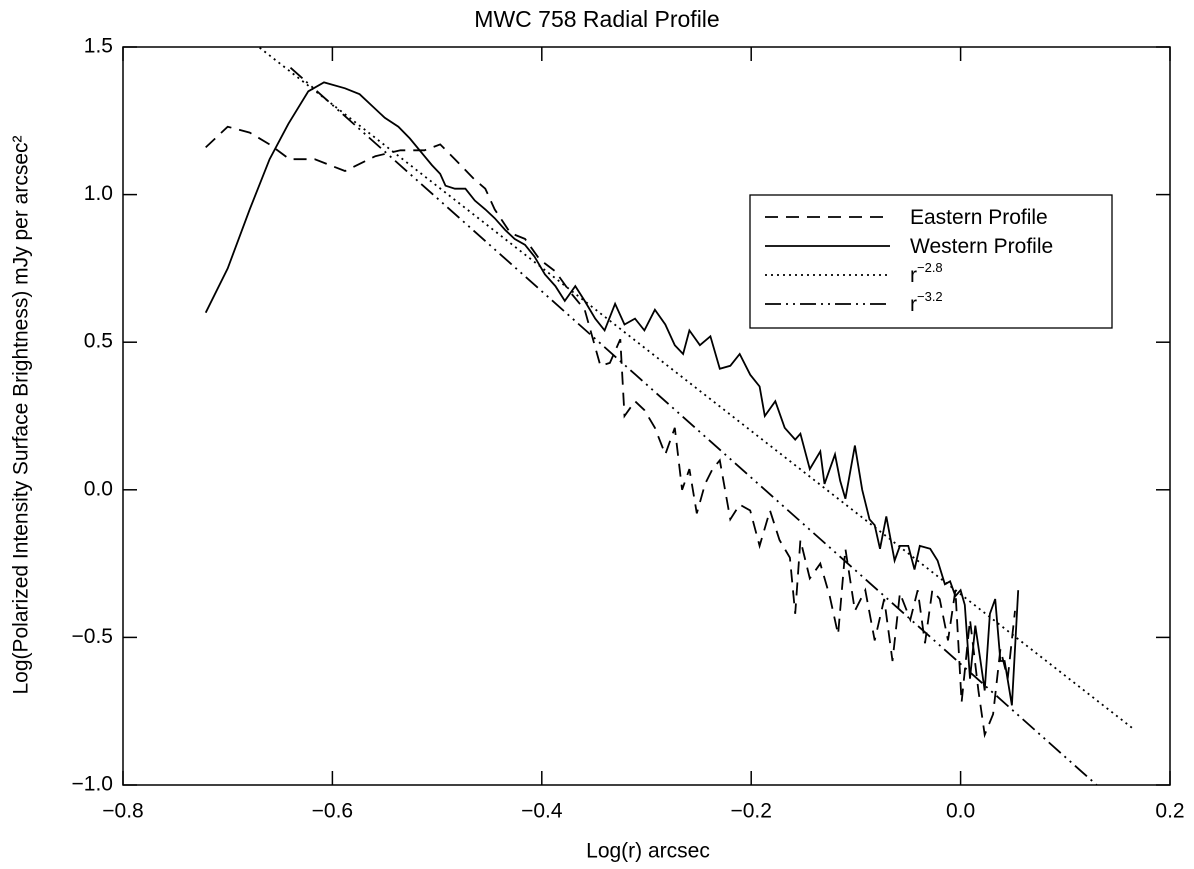  I want to click on legend-label: r−2.8, so click(926, 273).